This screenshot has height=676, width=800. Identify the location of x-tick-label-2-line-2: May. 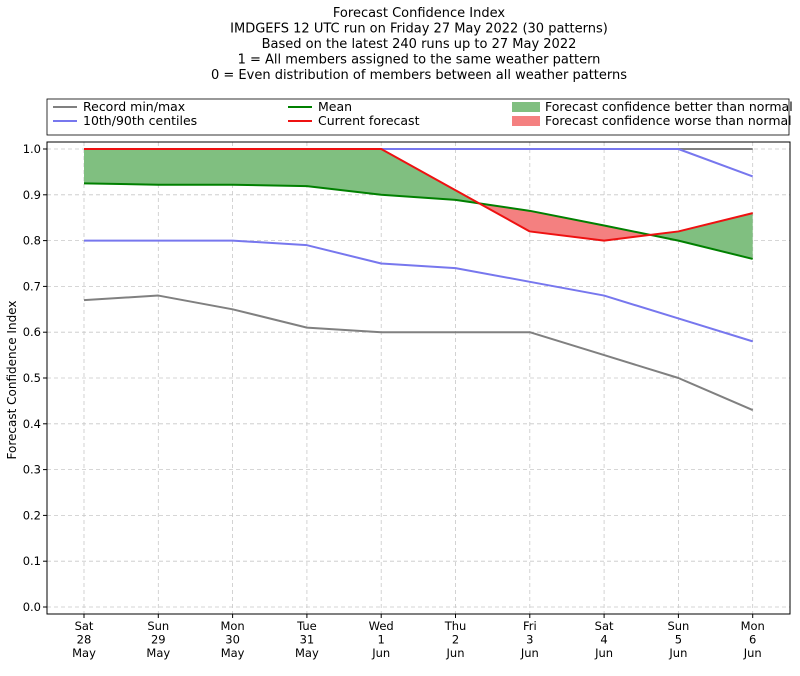
(233, 653).